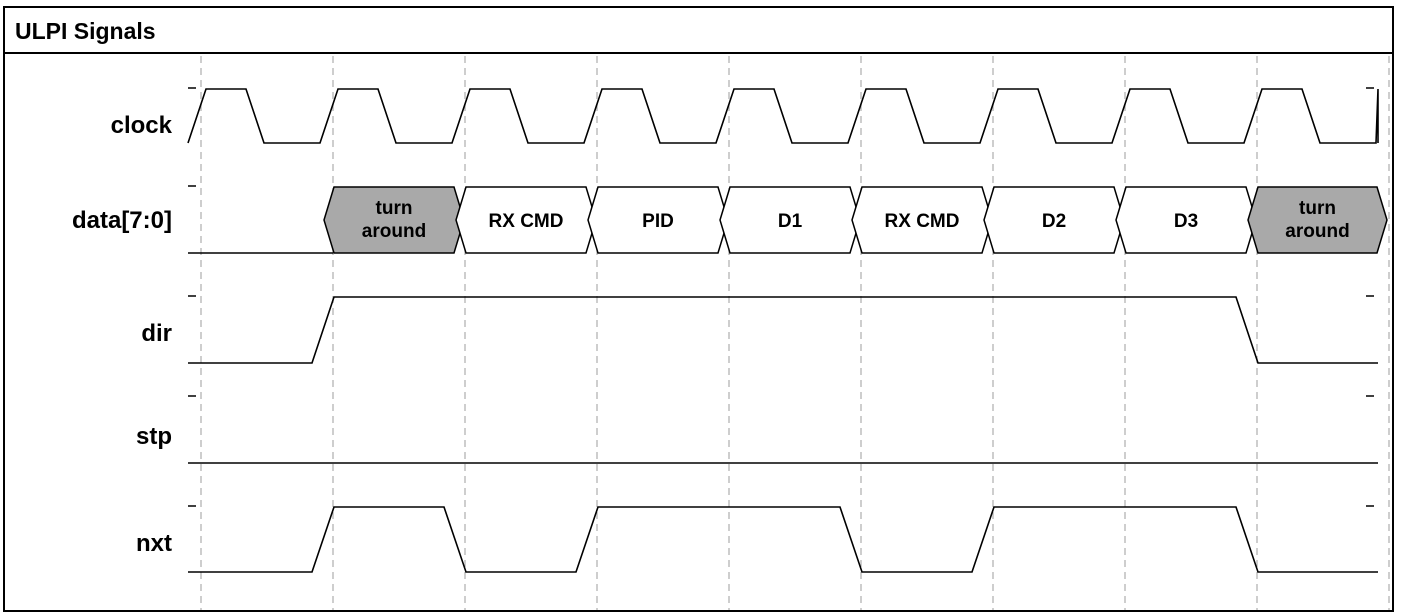 Image resolution: width=1410 pixels, height=614 pixels. I want to click on bus-segment-label-1: RX CMD, so click(526, 221).